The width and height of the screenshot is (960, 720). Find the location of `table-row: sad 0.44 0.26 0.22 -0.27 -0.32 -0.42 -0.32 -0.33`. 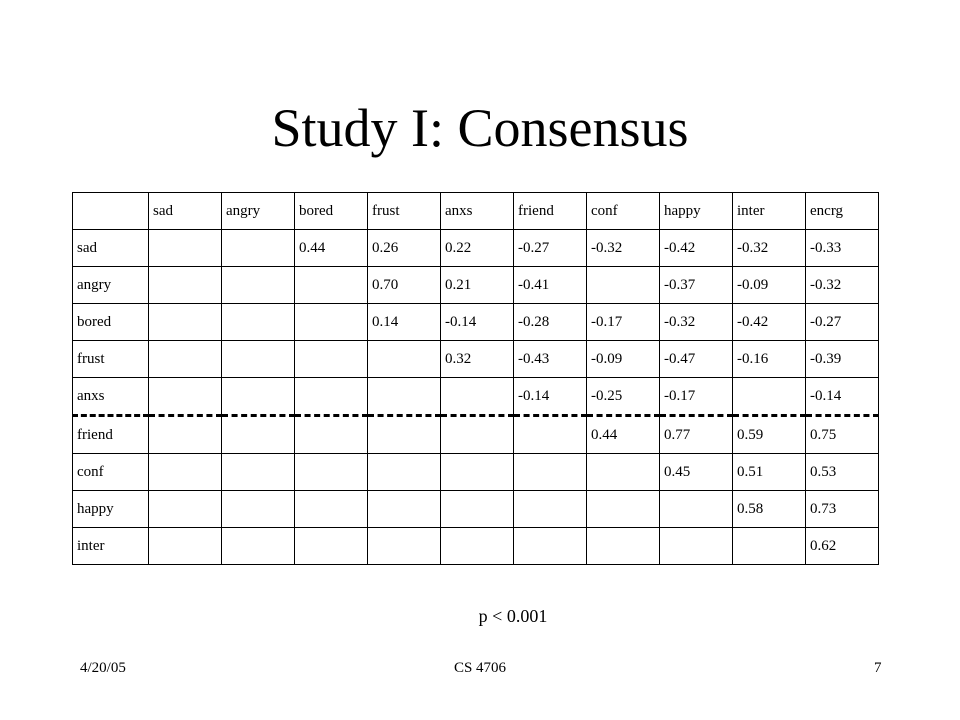

table-row: sad 0.44 0.26 0.22 -0.27 -0.32 -0.42 -0.32 -0.33 is located at coordinates (475, 248).